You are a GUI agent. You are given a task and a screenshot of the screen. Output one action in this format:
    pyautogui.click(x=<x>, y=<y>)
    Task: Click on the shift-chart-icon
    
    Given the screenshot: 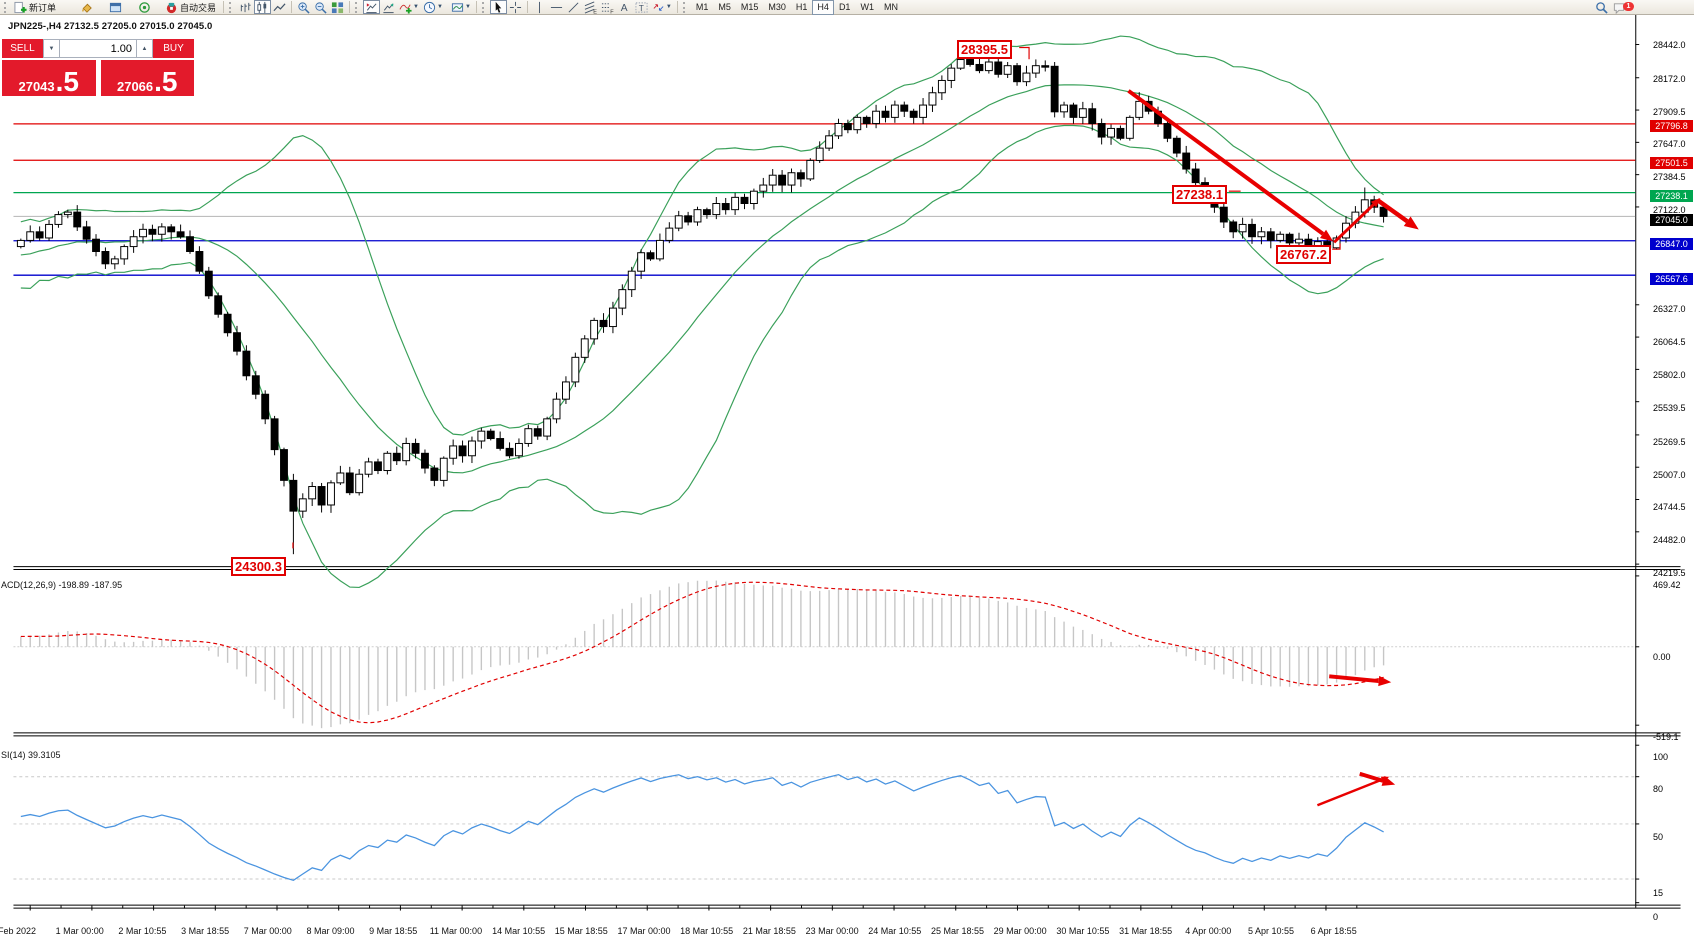 What is the action you would take?
    pyautogui.click(x=371, y=7)
    